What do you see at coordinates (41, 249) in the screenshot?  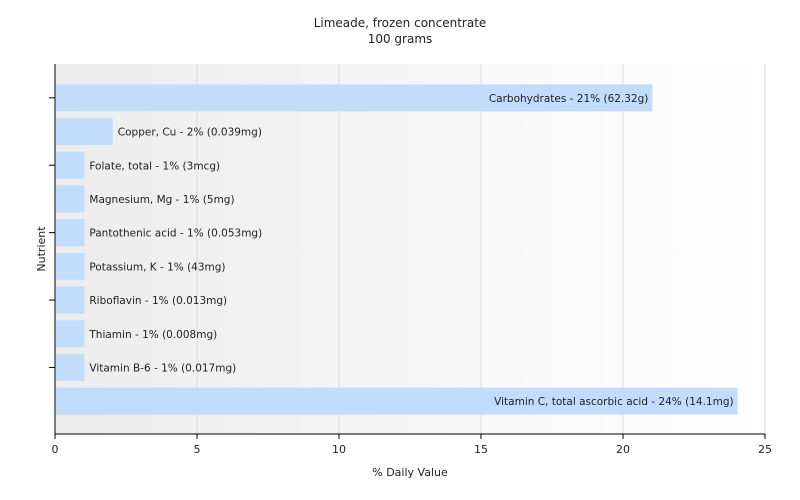 I see `y-axis-label: Nutrient` at bounding box center [41, 249].